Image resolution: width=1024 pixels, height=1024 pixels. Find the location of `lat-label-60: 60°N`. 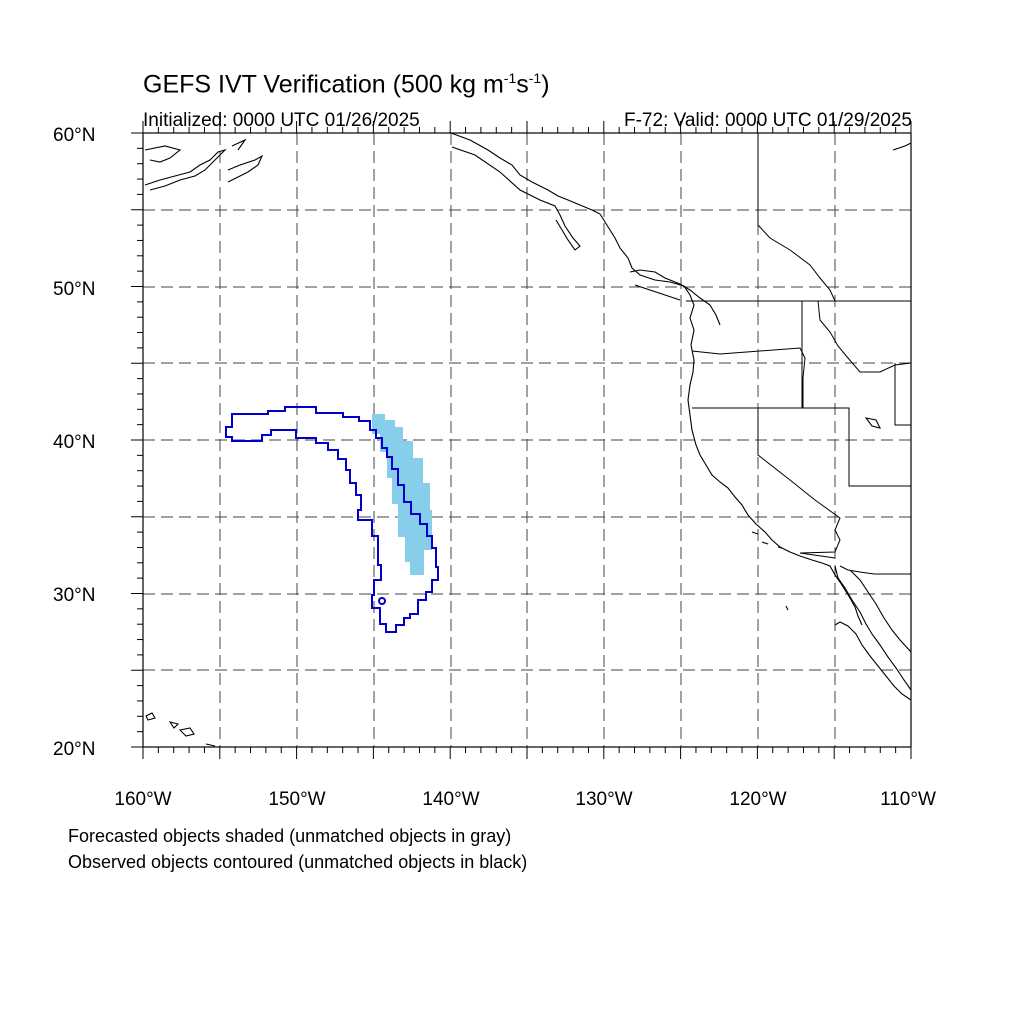

lat-label-60: 60°N is located at coordinates (74, 135).